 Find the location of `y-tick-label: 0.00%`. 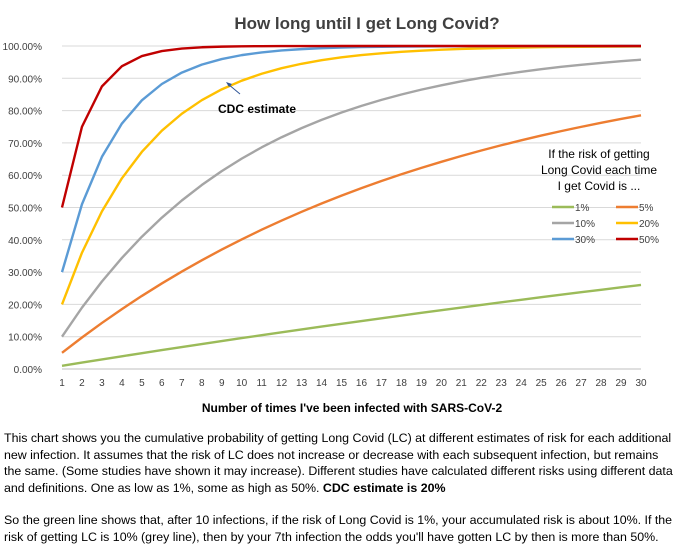

y-tick-label: 0.00% is located at coordinates (28, 370).